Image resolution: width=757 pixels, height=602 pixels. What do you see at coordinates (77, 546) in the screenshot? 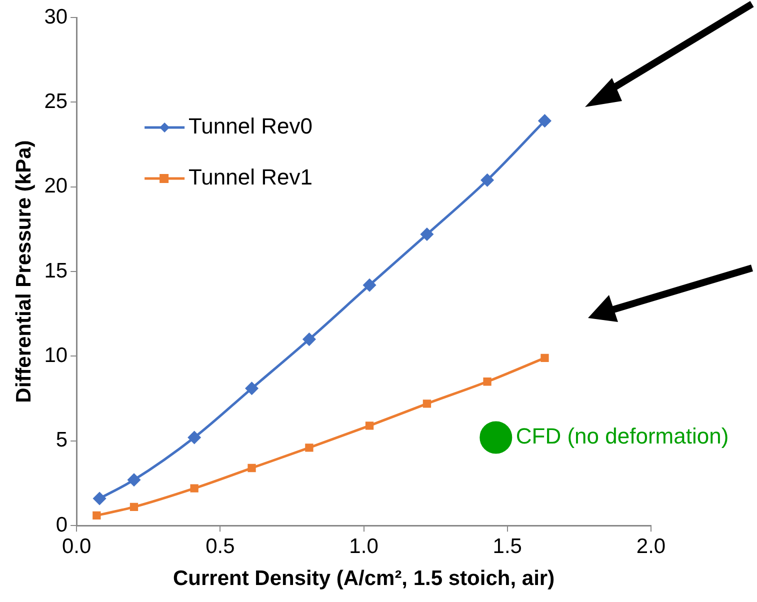
I see `x-tick-label: 0.0` at bounding box center [77, 546].